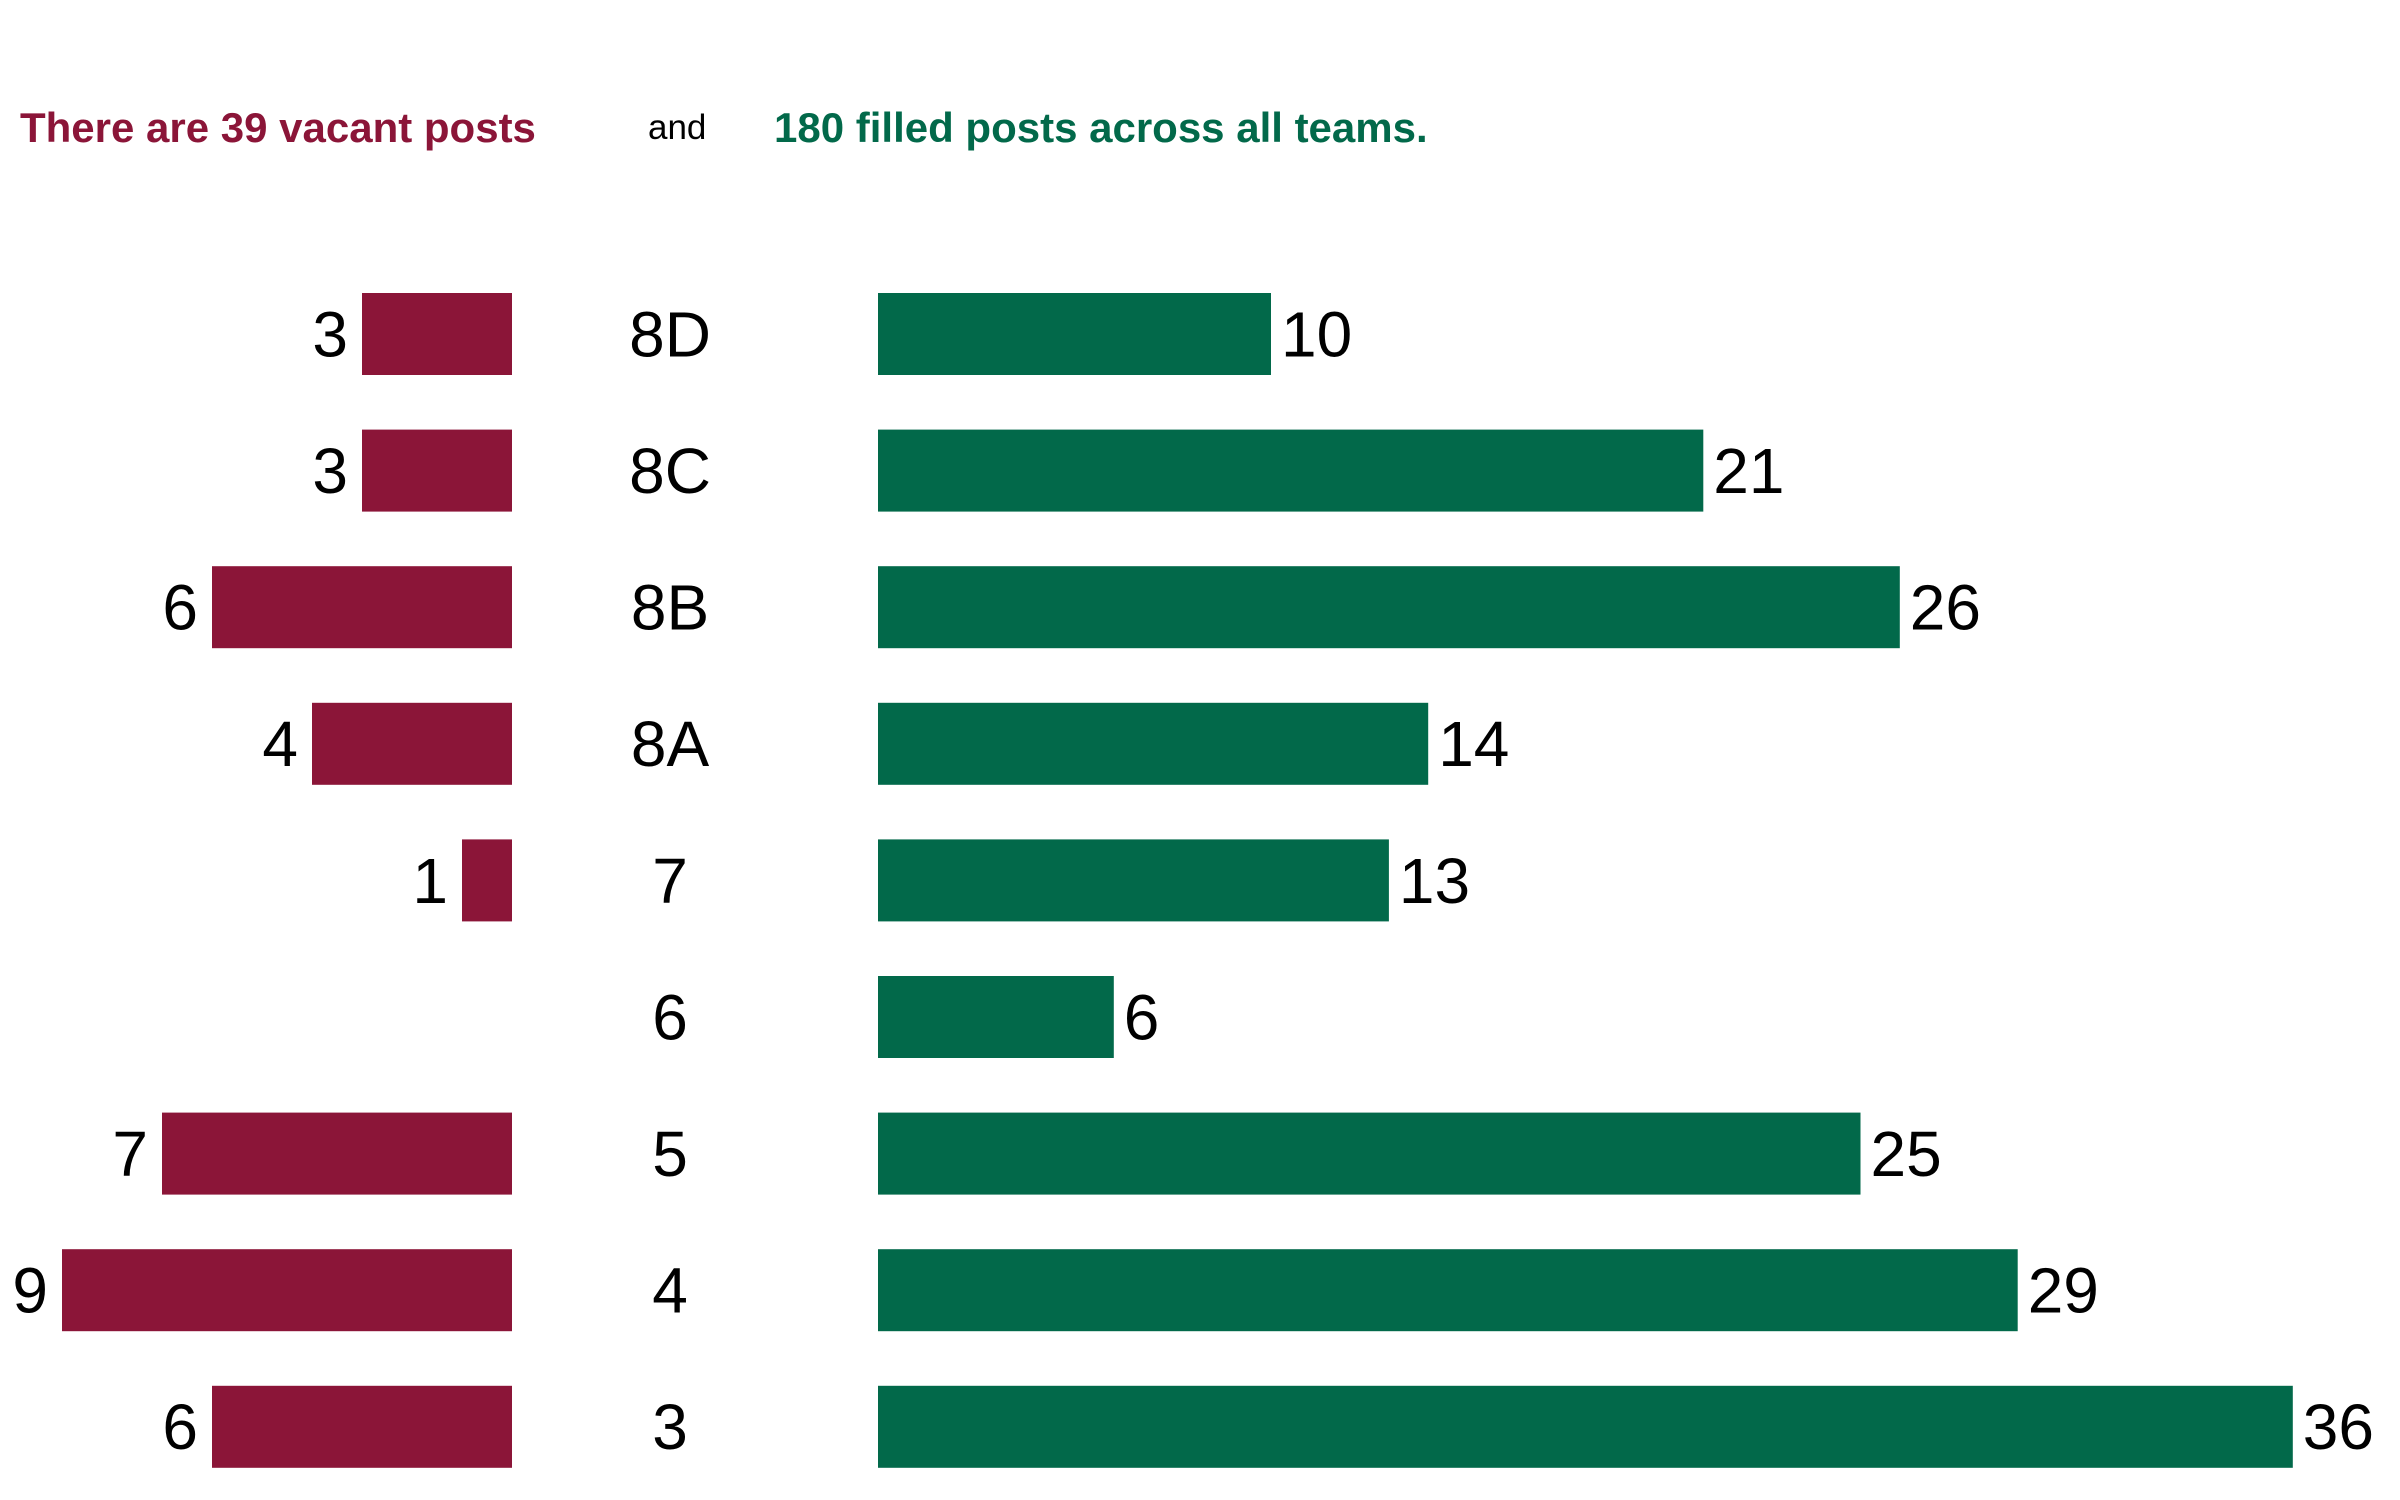 This screenshot has height=1500, width=2400. I want to click on filled-value-label: 36, so click(2338, 1427).